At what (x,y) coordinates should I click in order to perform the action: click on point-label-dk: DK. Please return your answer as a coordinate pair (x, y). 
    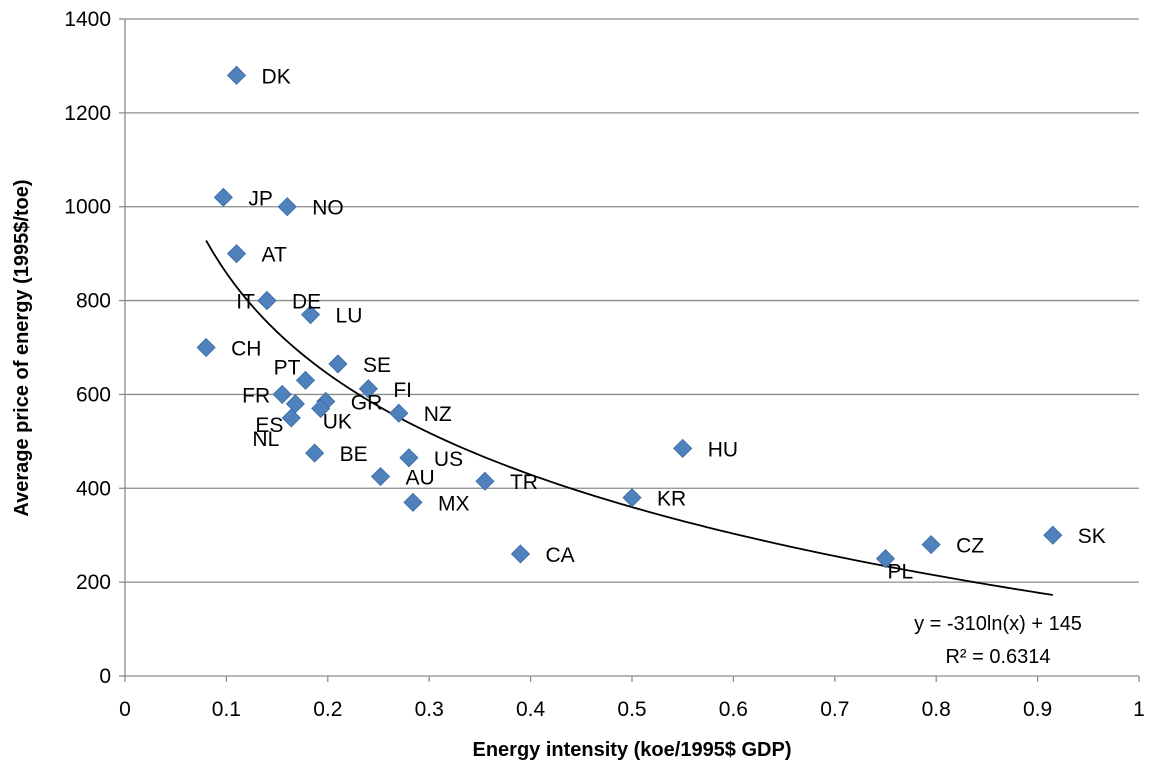
    Looking at the image, I should click on (276, 76).